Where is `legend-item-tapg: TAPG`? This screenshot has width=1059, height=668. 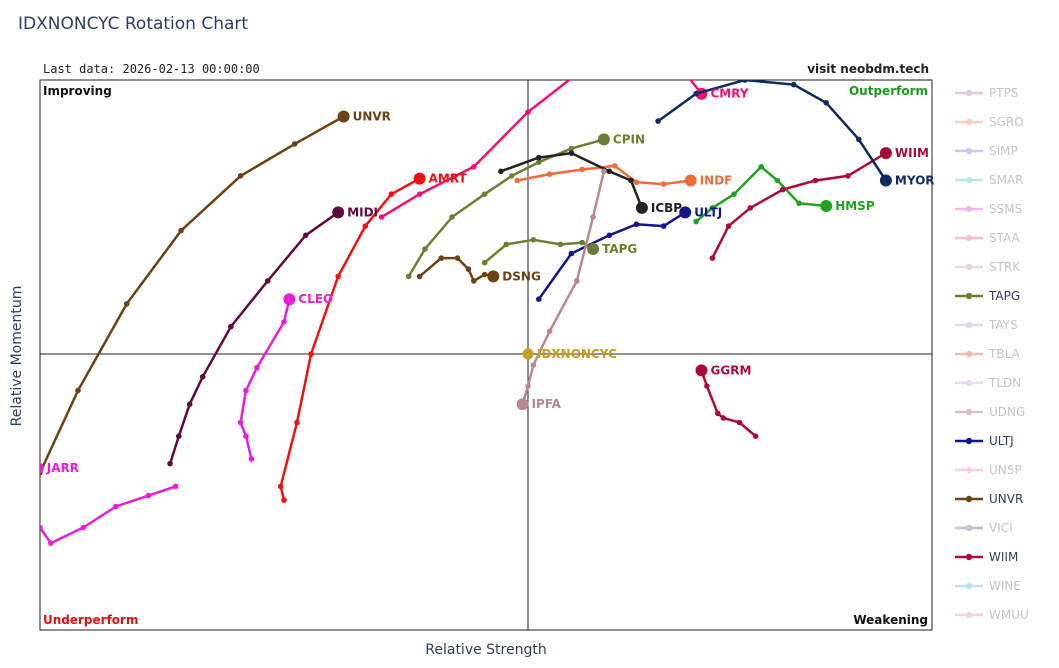 legend-item-tapg: TAPG is located at coordinates (987, 296).